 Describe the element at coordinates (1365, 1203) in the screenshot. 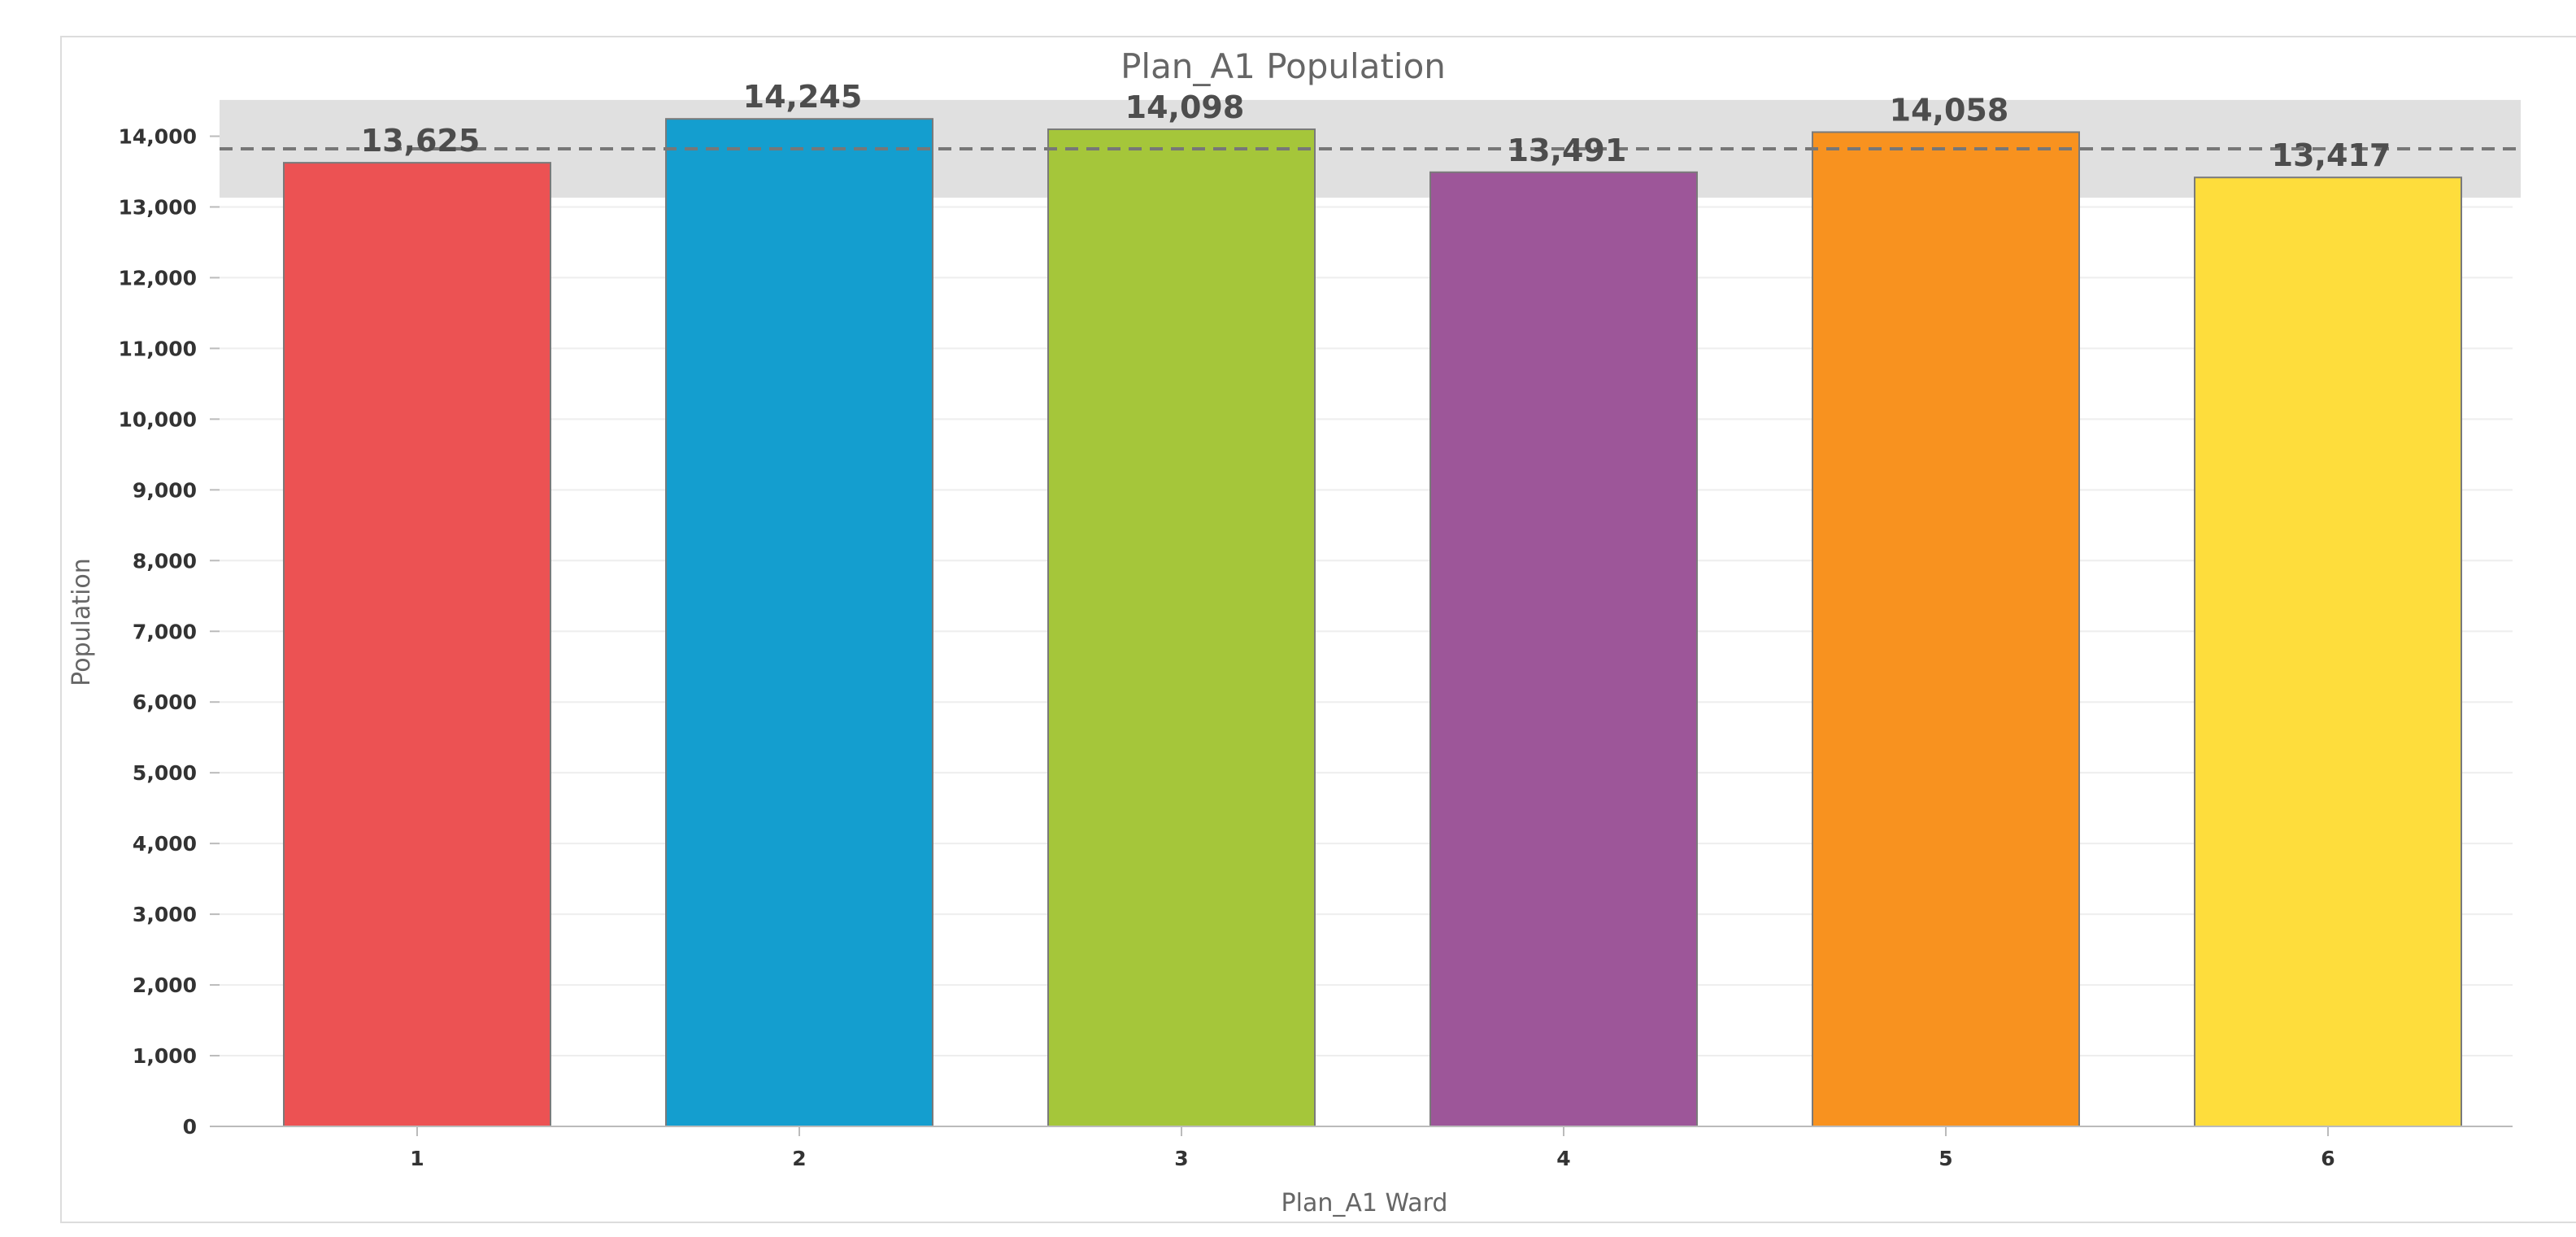

I see `x-axis-title: Plan_A1 Ward` at that location.